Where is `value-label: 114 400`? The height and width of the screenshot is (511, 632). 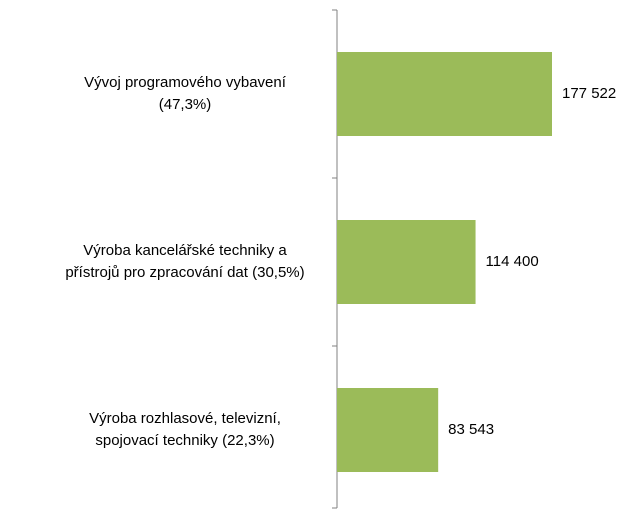 value-label: 114 400 is located at coordinates (512, 261).